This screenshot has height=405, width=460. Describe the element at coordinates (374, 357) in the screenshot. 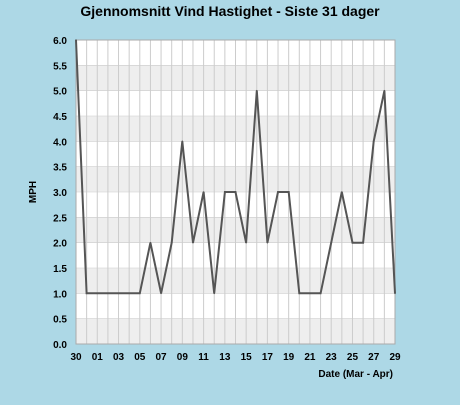

I see `x-tick-label: 27` at that location.